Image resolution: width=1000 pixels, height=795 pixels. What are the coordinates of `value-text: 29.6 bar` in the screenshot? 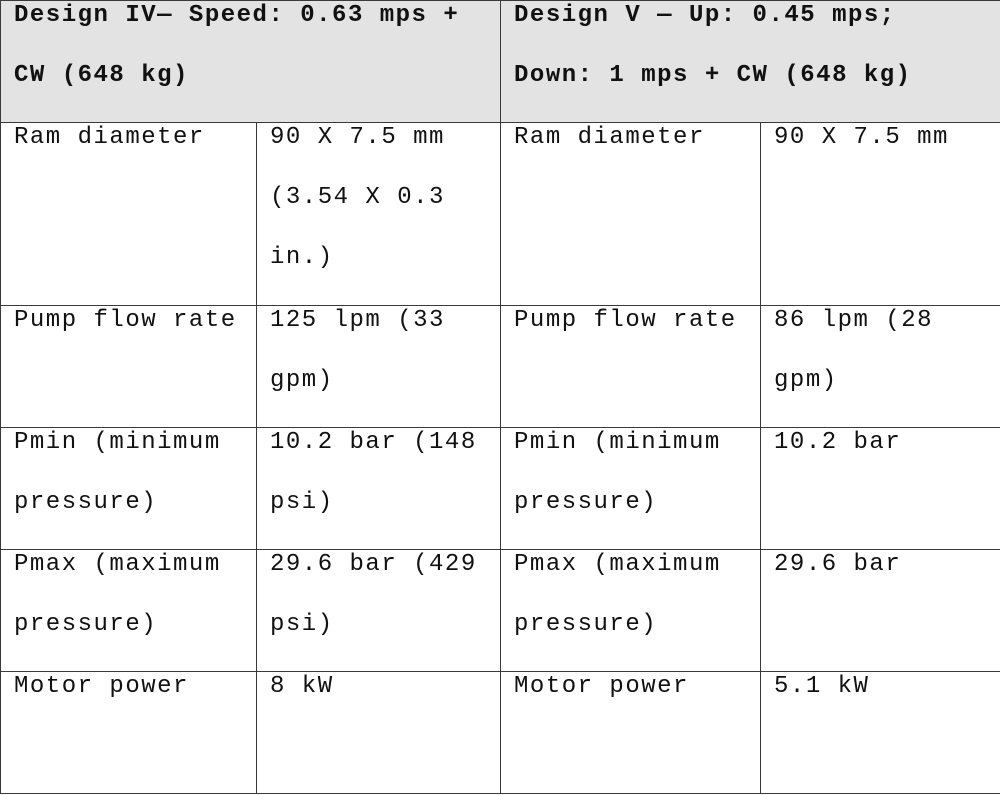 It's located at (838, 564).